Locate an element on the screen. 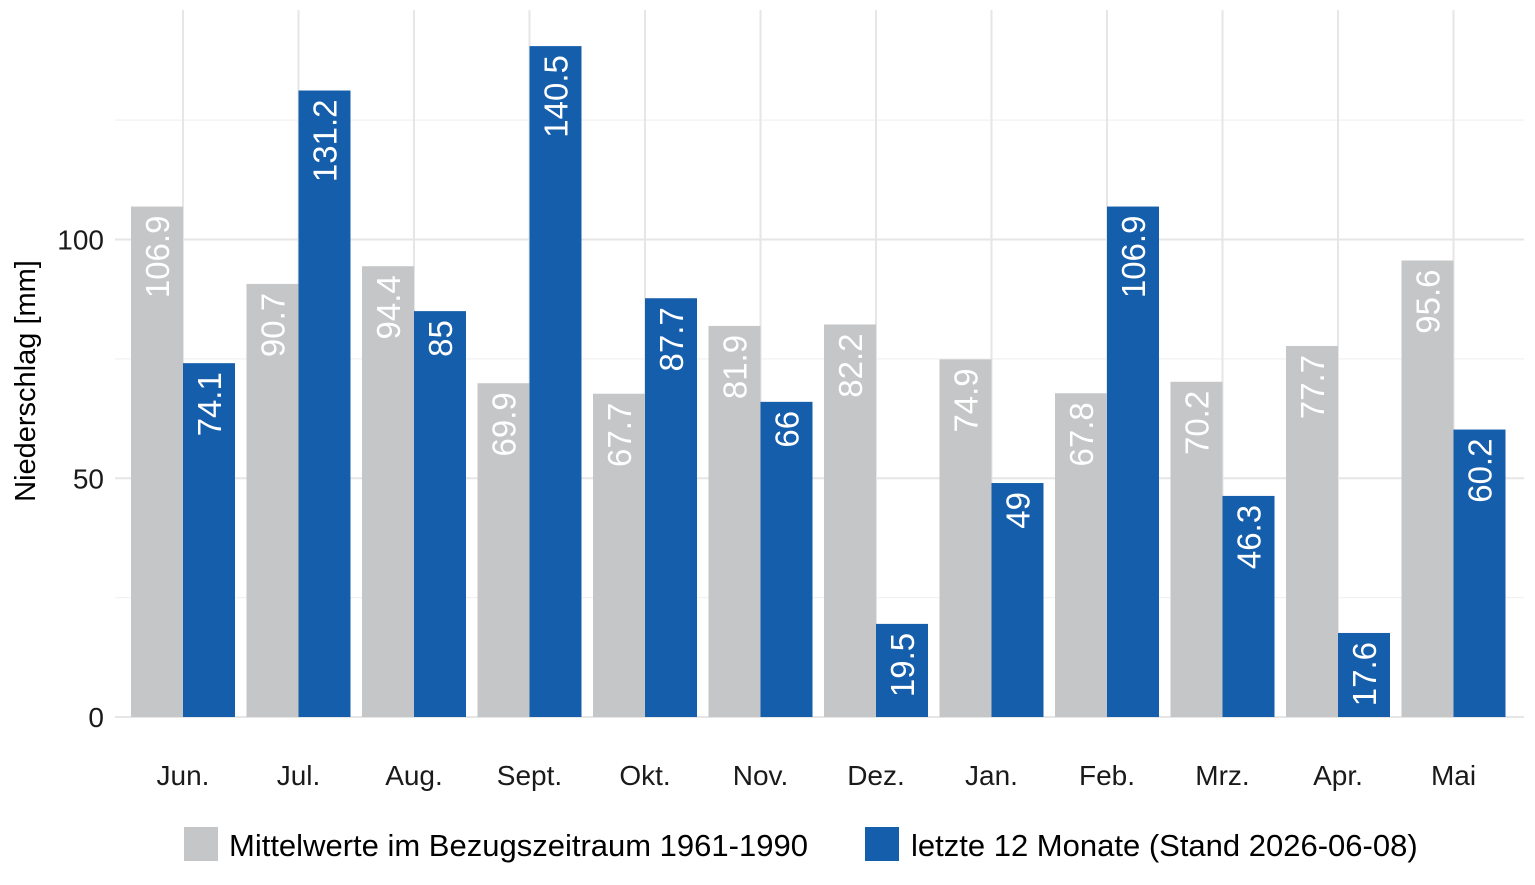 The width and height of the screenshot is (1535, 885). x-tick-label: Jan. is located at coordinates (991, 775).